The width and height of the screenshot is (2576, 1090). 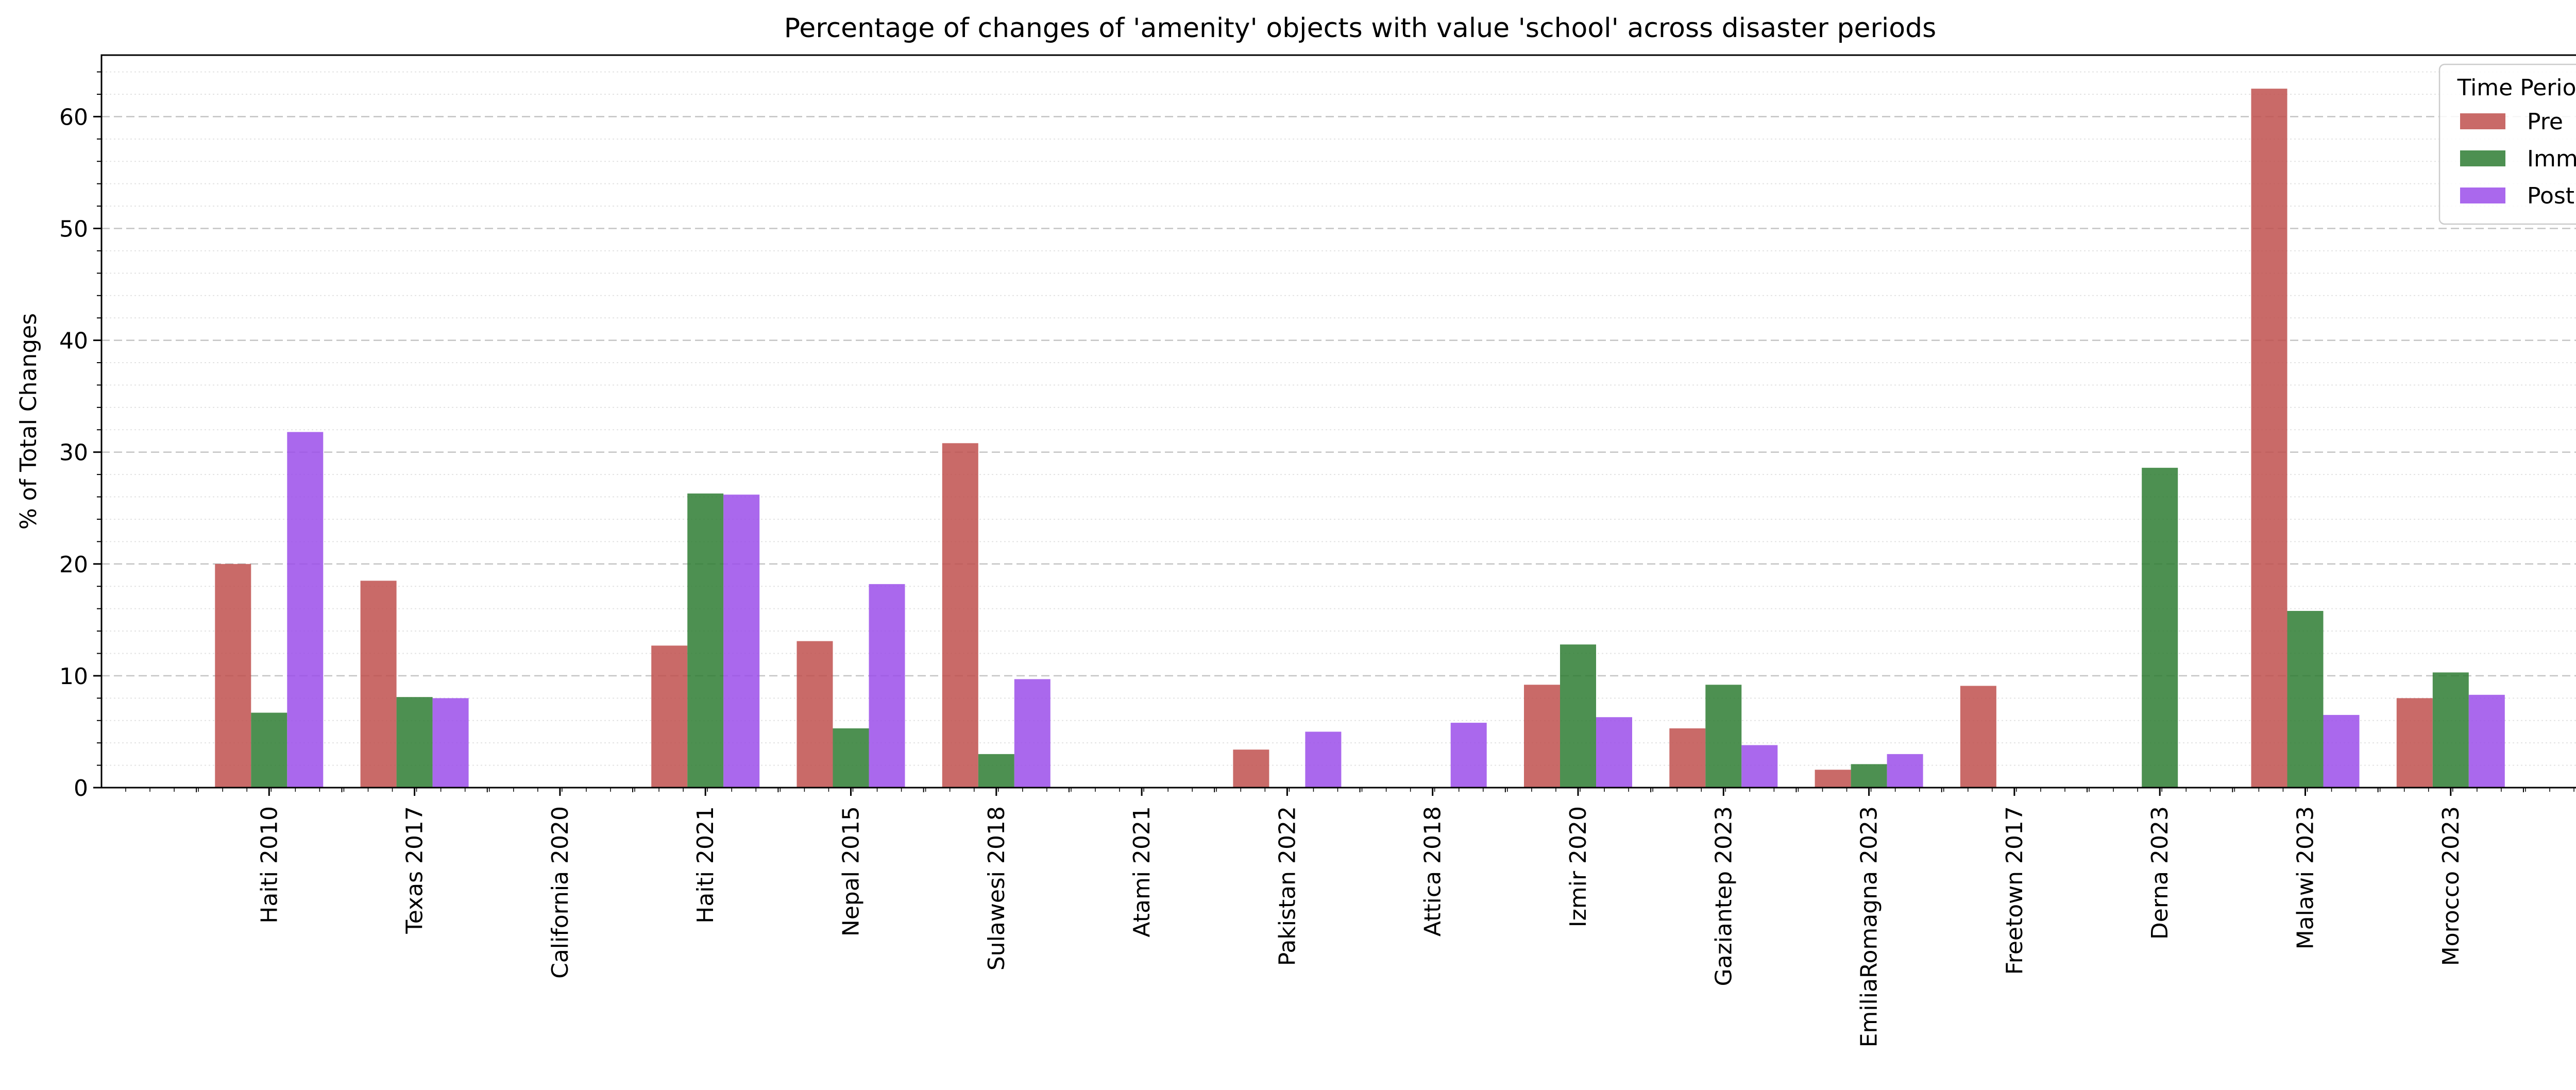 What do you see at coordinates (2160, 873) in the screenshot?
I see `x-tick-label: Derna 2023` at bounding box center [2160, 873].